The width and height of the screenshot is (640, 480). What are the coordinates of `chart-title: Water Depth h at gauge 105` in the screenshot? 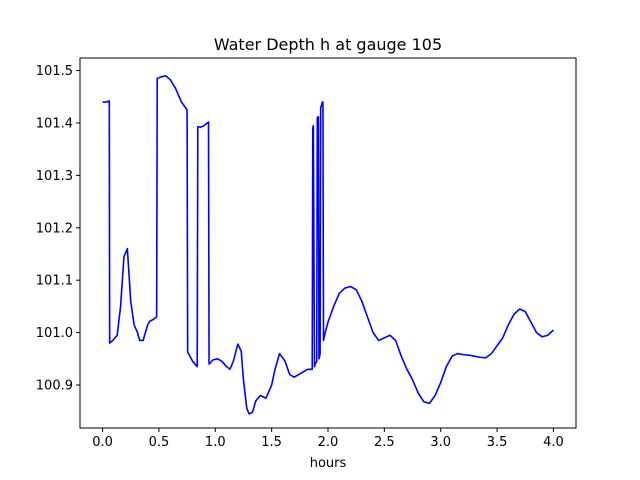 It's located at (328, 44).